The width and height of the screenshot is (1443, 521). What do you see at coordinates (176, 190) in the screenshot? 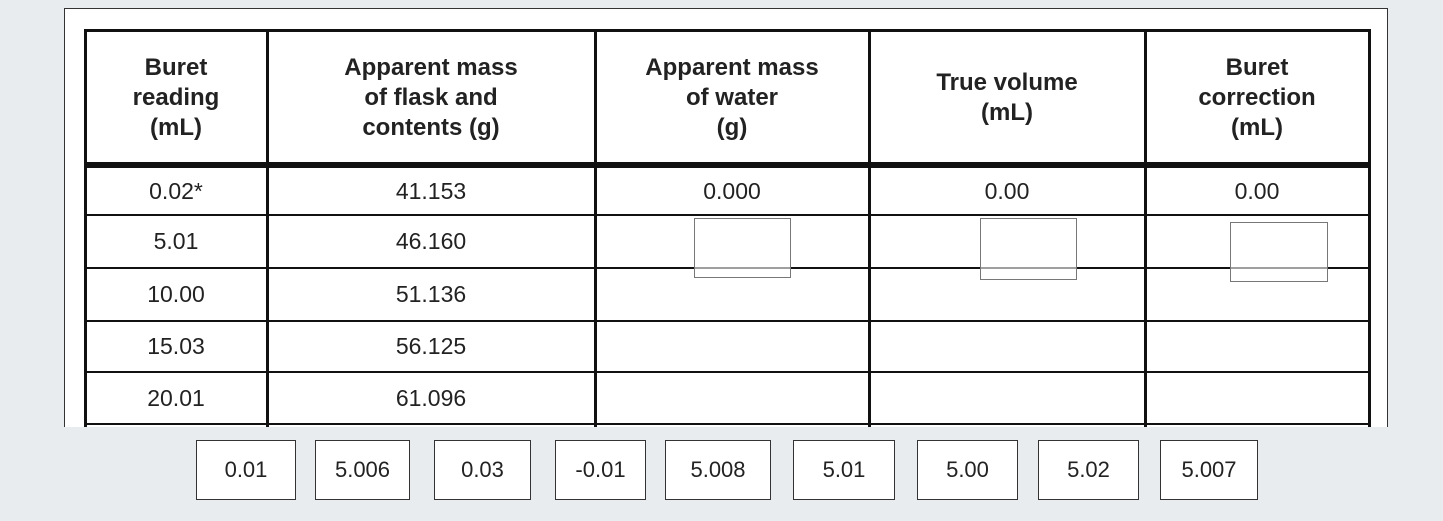
I see `table-cell: 0.02*` at bounding box center [176, 190].